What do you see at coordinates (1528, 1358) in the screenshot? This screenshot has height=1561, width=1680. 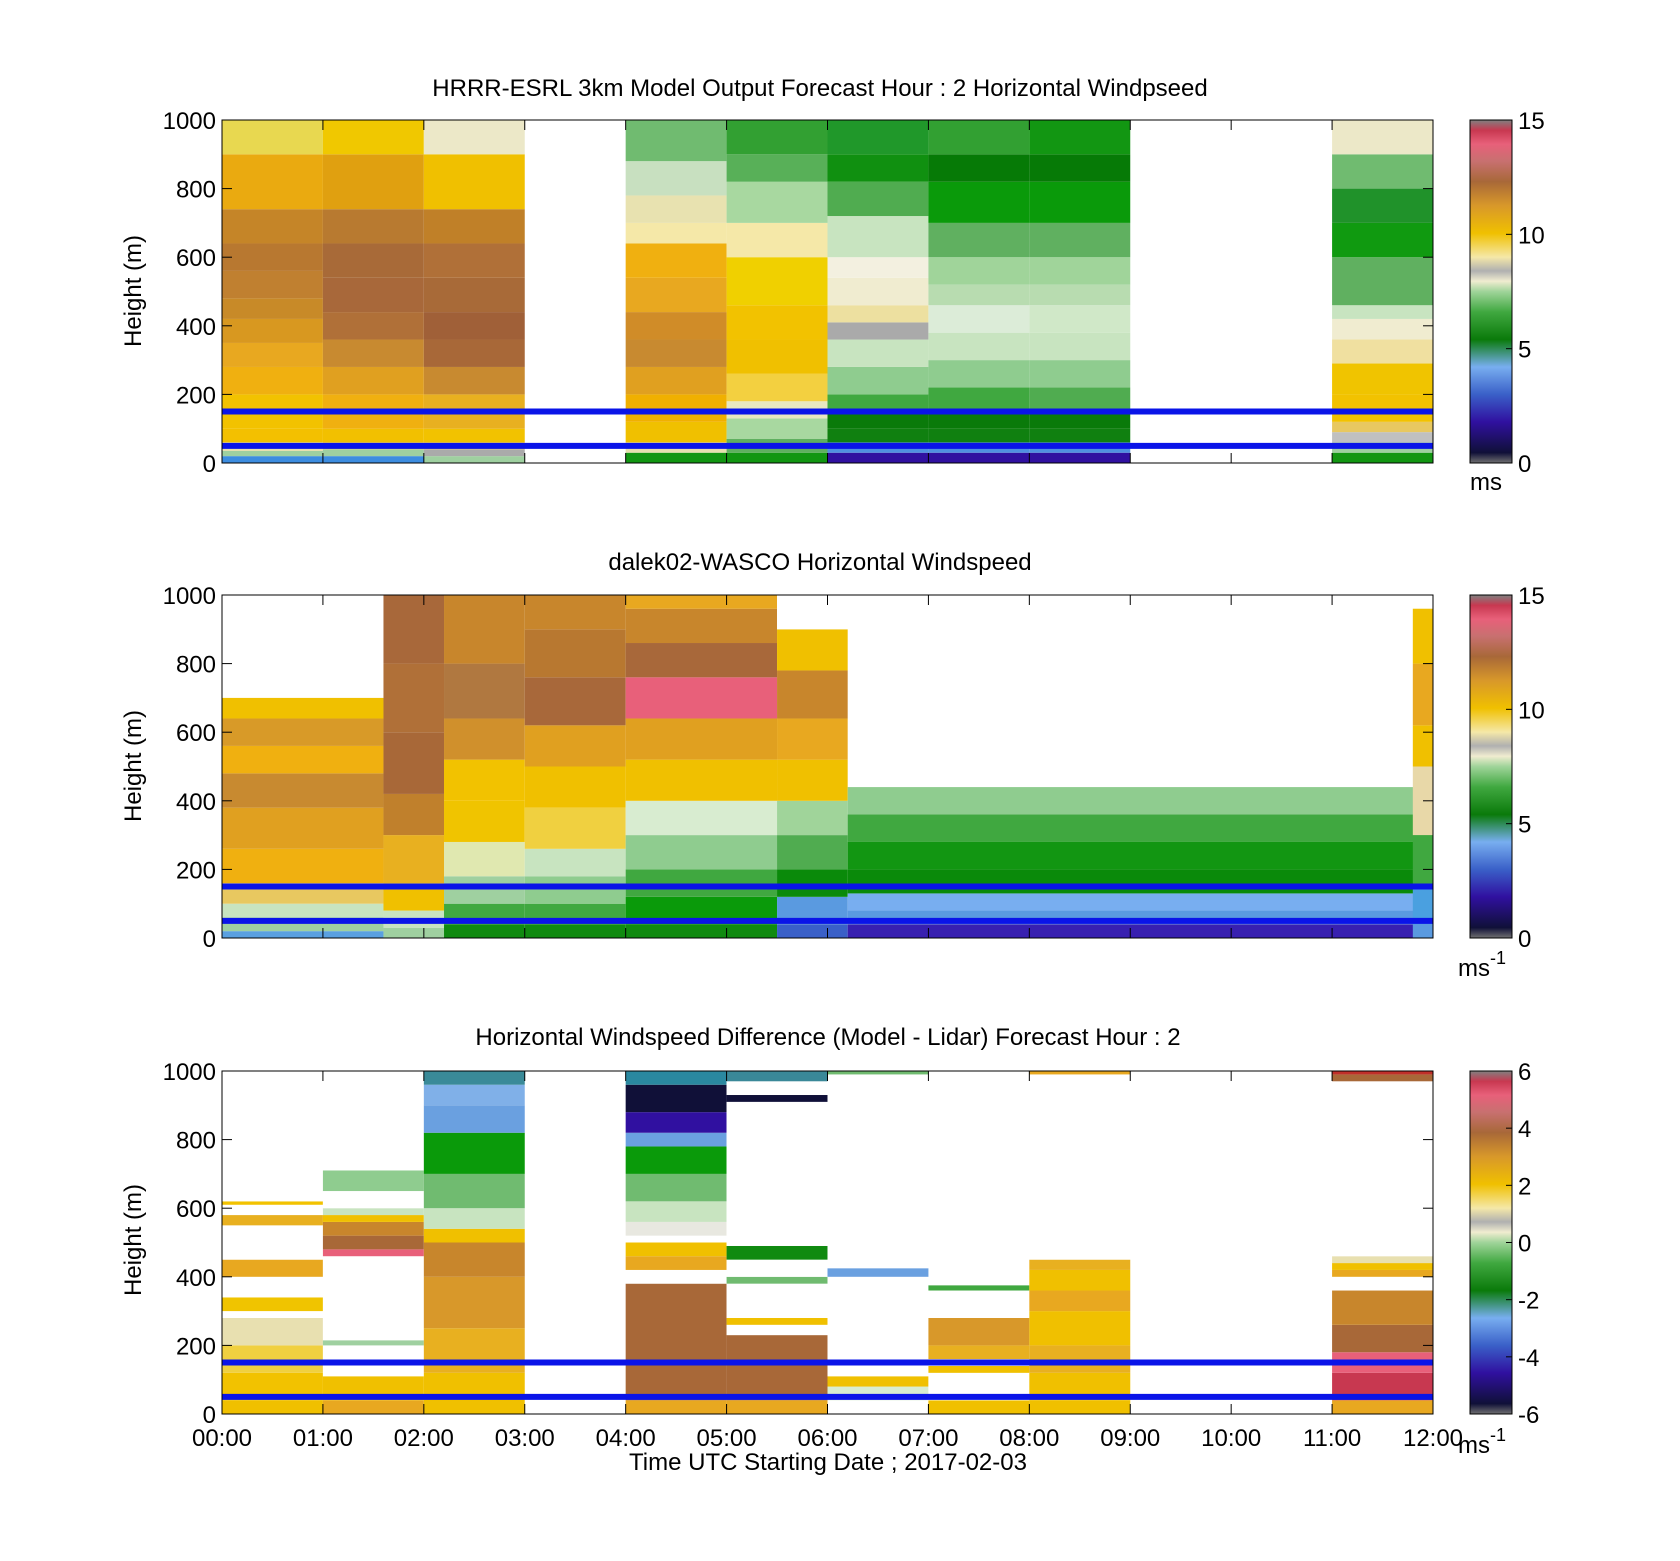 I see `colorbar-tick-label: -4` at bounding box center [1528, 1358].